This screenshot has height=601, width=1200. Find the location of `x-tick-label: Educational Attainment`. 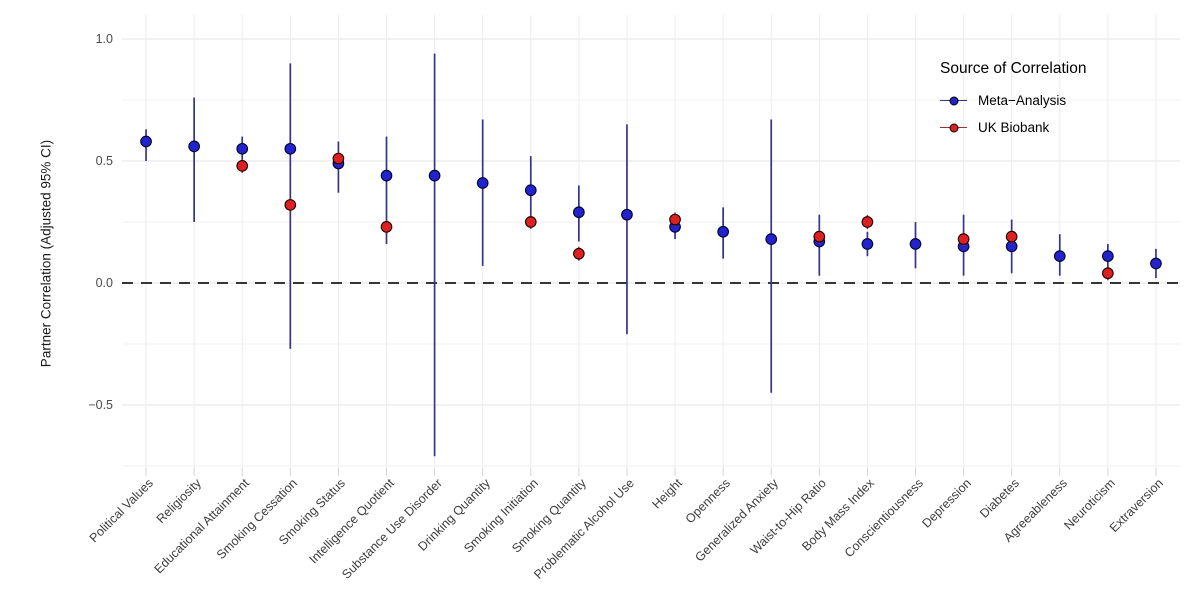

x-tick-label: Educational Attainment is located at coordinates (202, 526).